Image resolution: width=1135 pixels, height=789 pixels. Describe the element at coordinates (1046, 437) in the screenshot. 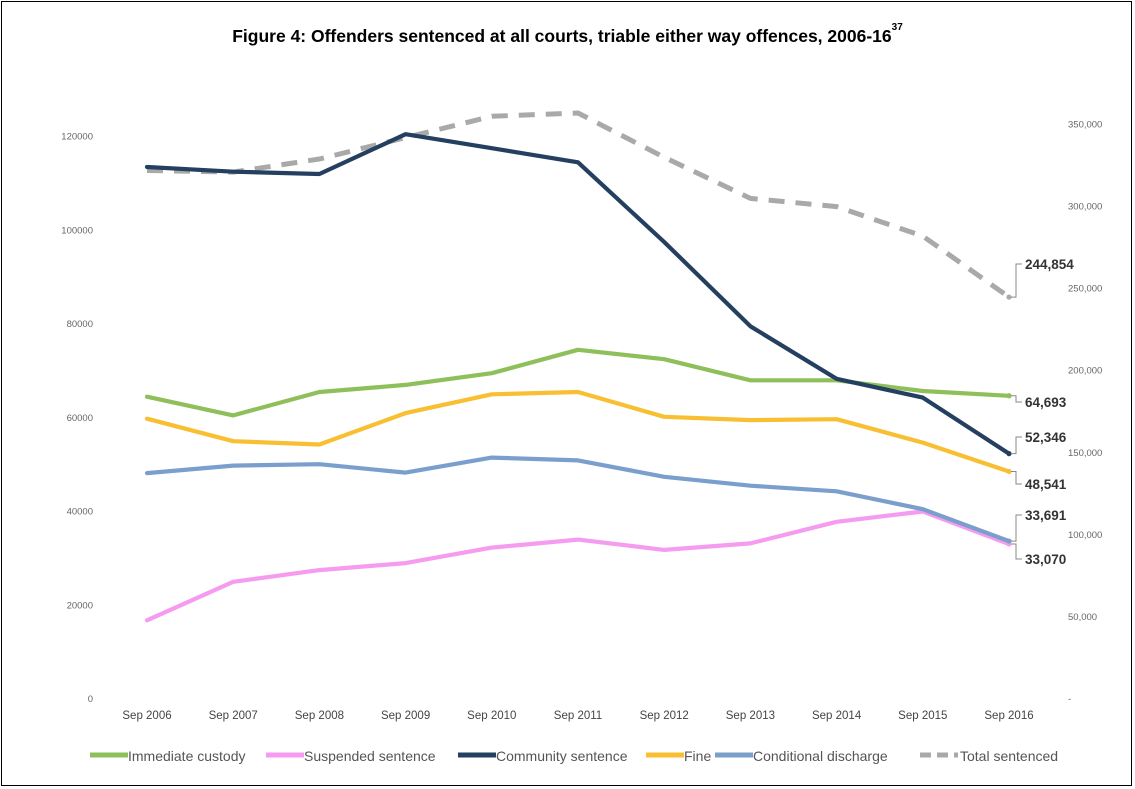

I see `end-label: 52,346` at that location.